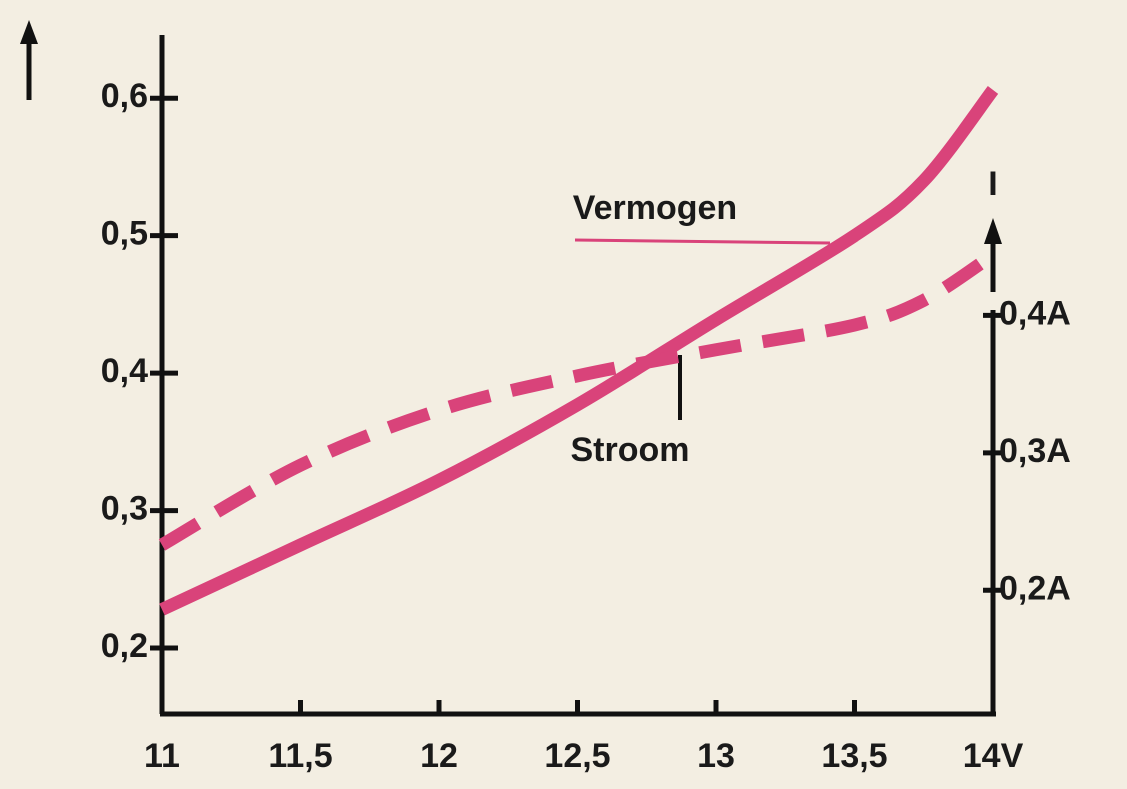 This screenshot has width=1127, height=789. What do you see at coordinates (124, 371) in the screenshot?
I see `y-tick-label: 0,4` at bounding box center [124, 371].